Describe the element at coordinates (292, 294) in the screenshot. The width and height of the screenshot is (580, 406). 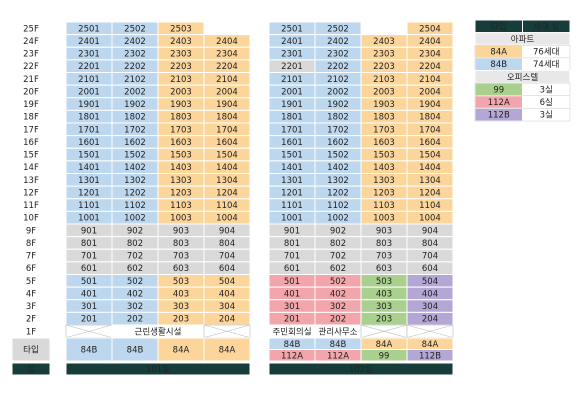
I see `unit: 401` at that location.